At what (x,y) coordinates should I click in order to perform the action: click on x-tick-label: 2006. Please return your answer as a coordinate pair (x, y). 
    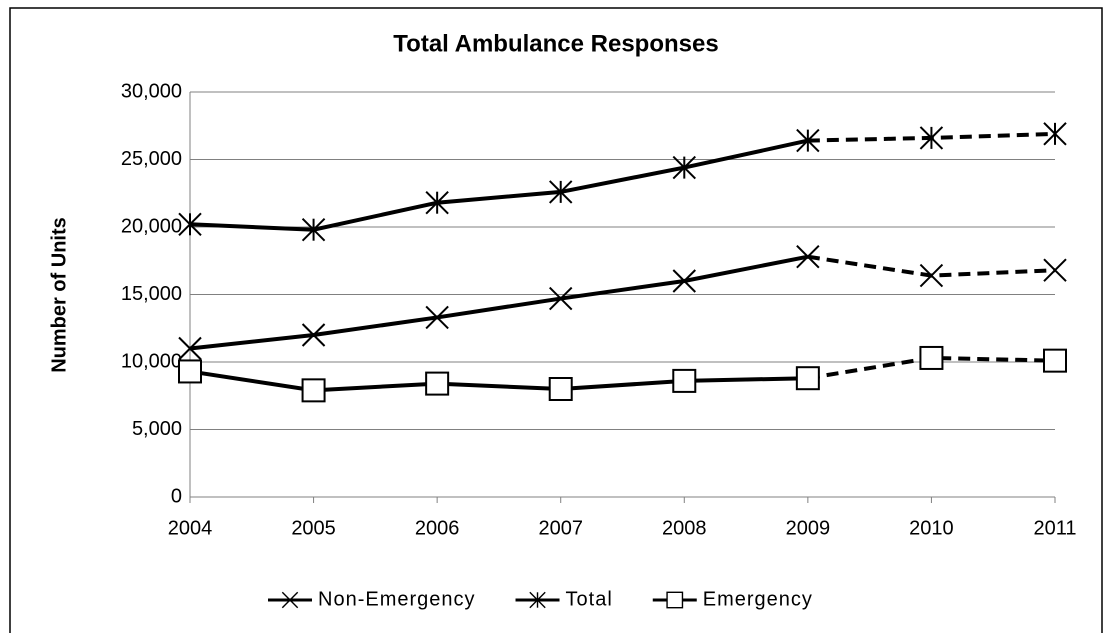
    Looking at the image, I should click on (437, 528).